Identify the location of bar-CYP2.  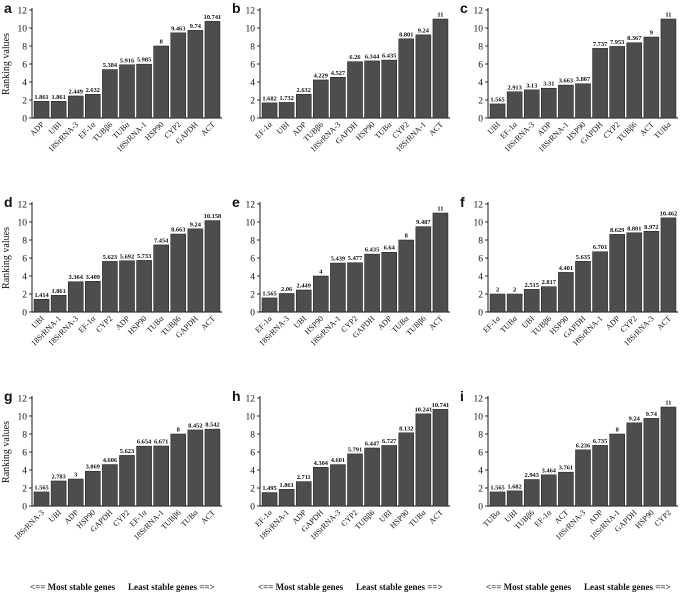
(127, 481).